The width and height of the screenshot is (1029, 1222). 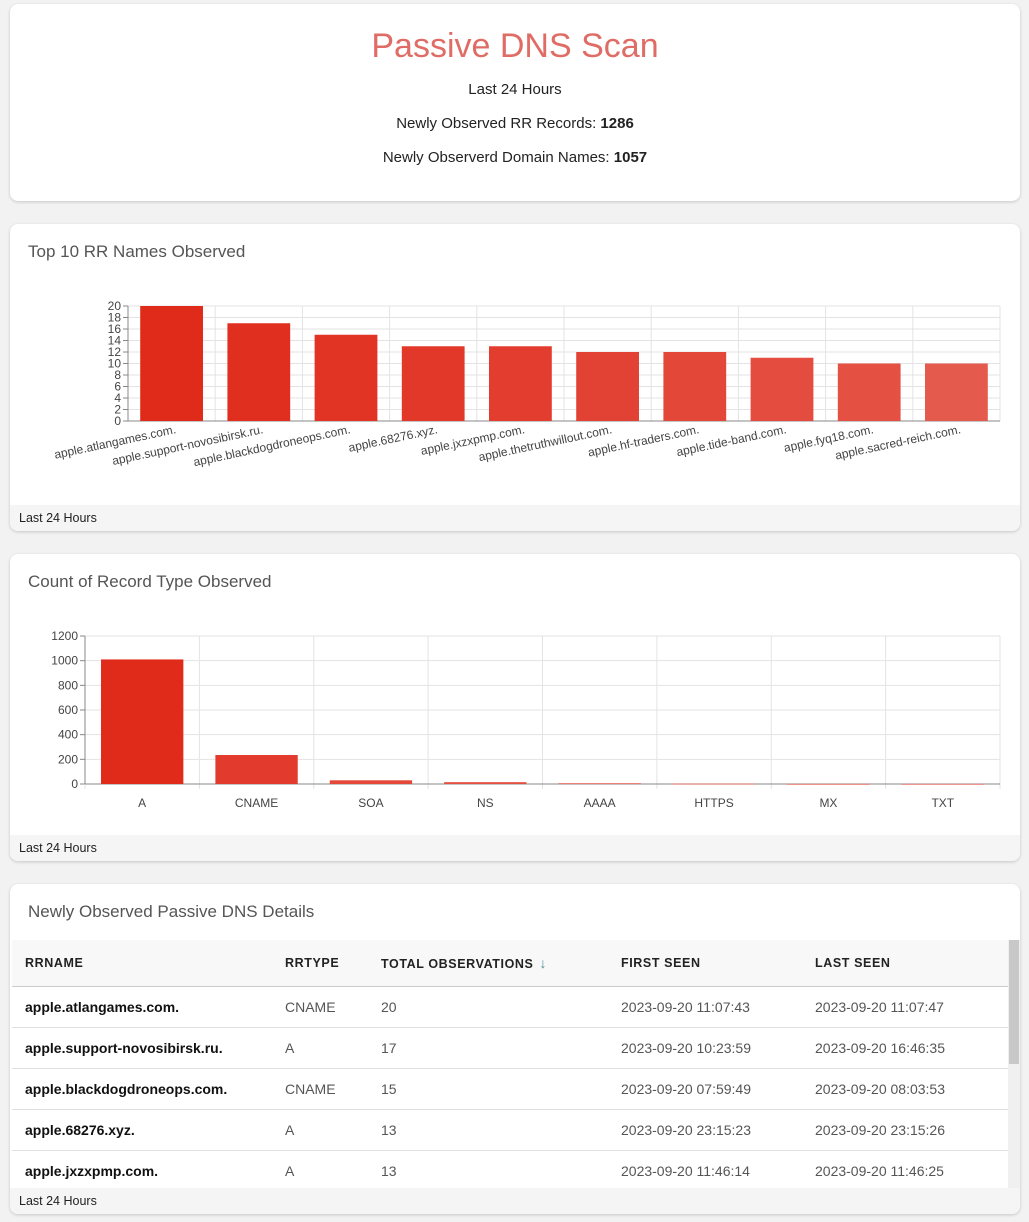 What do you see at coordinates (515, 518) in the screenshot?
I see `top10-footer: Last 24 Hours` at bounding box center [515, 518].